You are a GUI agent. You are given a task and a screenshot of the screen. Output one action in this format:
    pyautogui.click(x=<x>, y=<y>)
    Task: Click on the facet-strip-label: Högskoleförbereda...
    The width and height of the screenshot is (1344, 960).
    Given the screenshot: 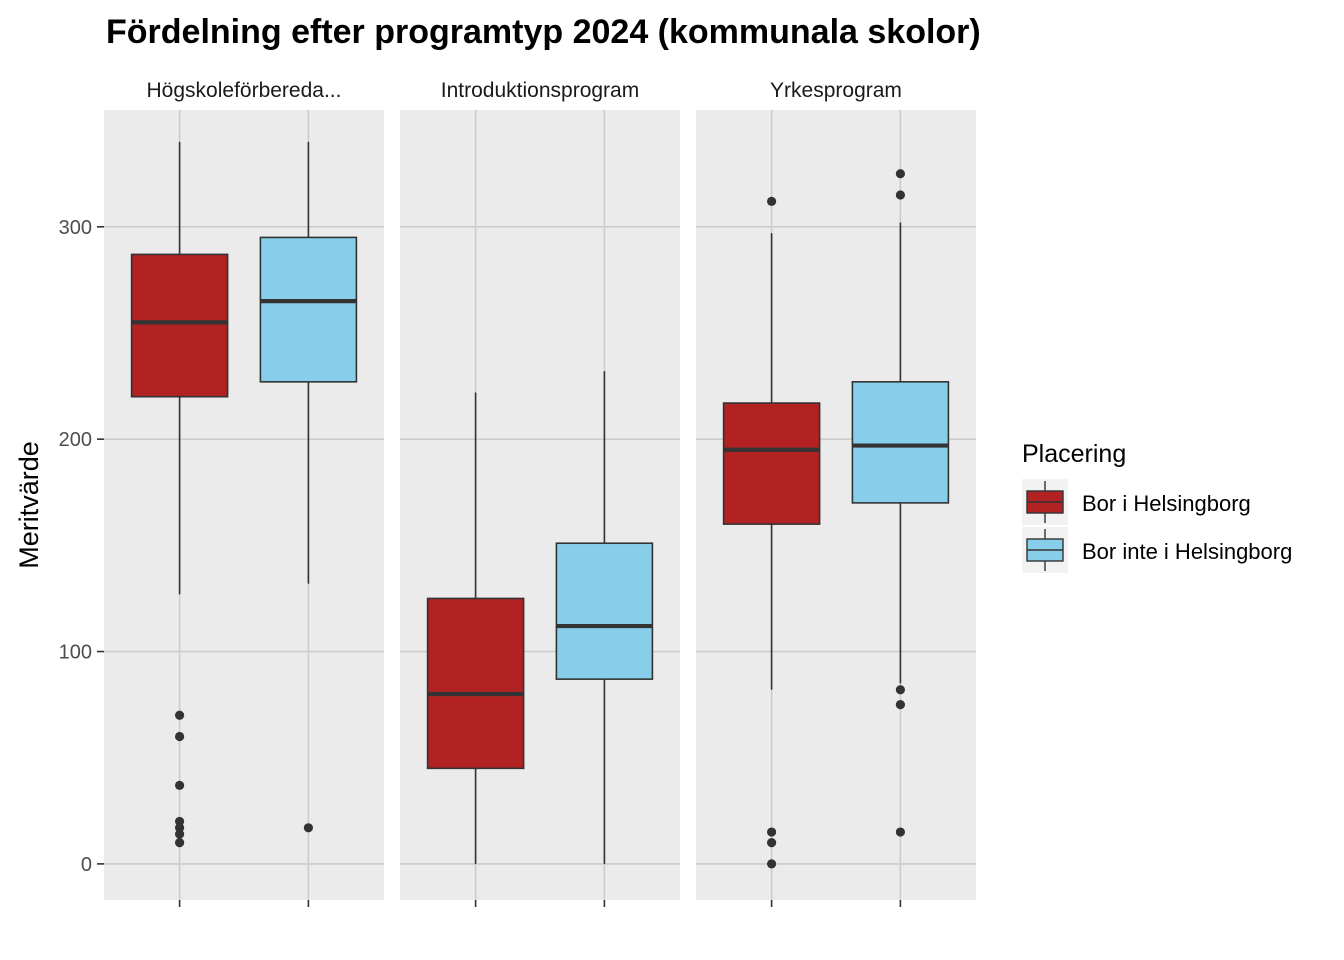 What is the action you would take?
    pyautogui.click(x=244, y=90)
    